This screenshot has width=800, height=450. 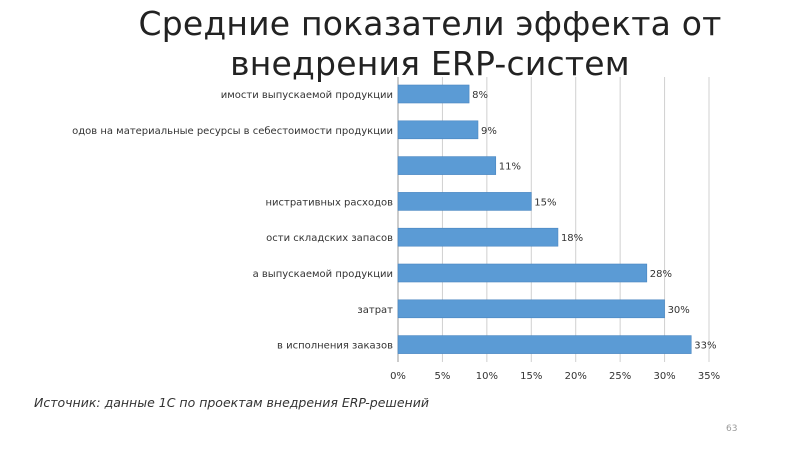 I want to click on category-label: имости выпускаемой продукции, so click(x=307, y=95).